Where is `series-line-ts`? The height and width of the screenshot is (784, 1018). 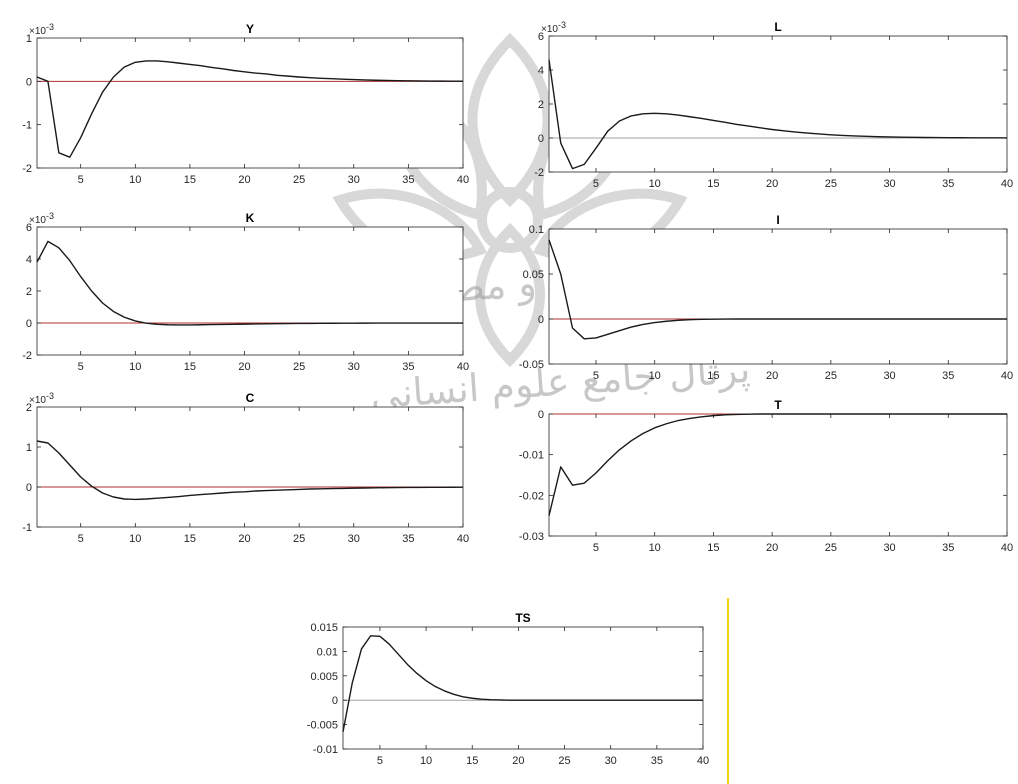 series-line-ts is located at coordinates (522, 684).